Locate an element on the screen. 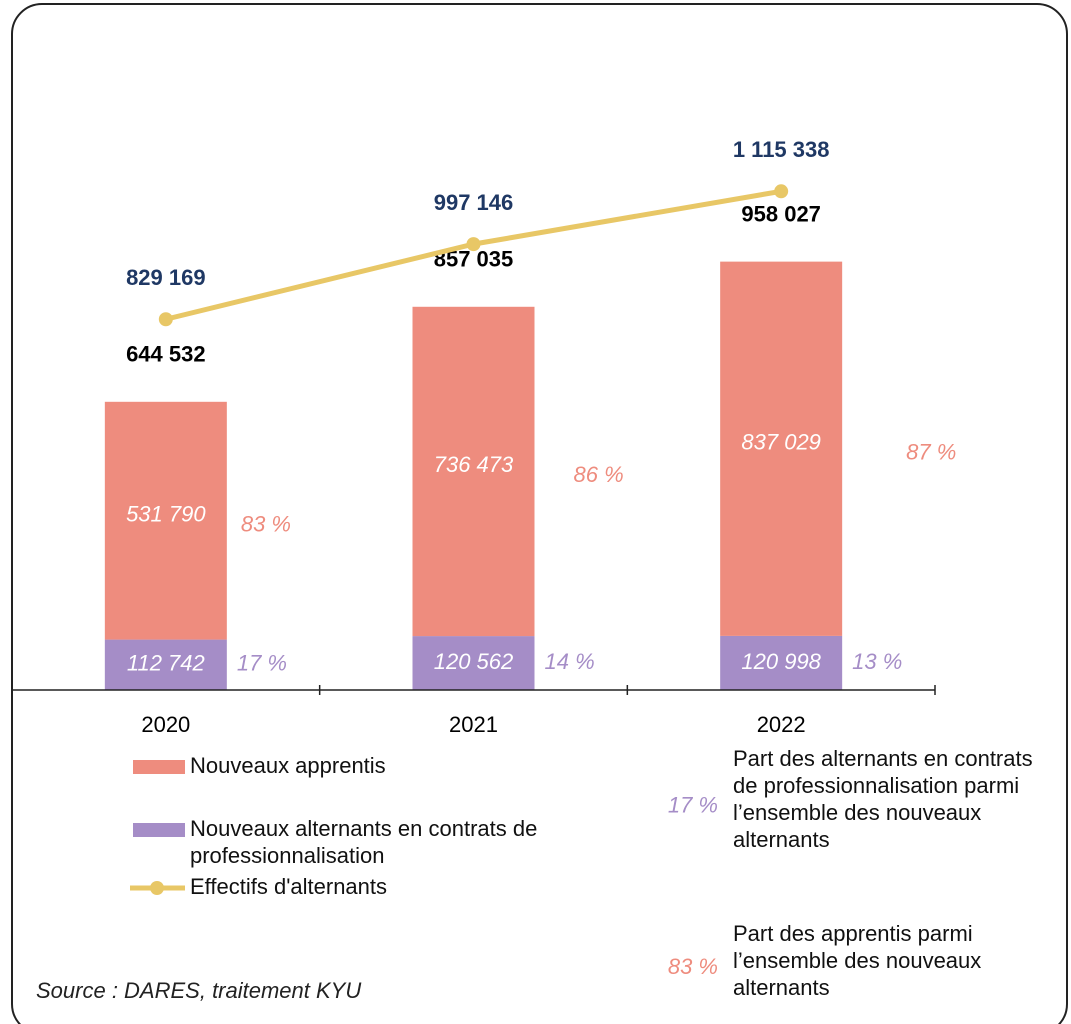  share-legend-text: Part des alternants en contrats is located at coordinates (883, 758).